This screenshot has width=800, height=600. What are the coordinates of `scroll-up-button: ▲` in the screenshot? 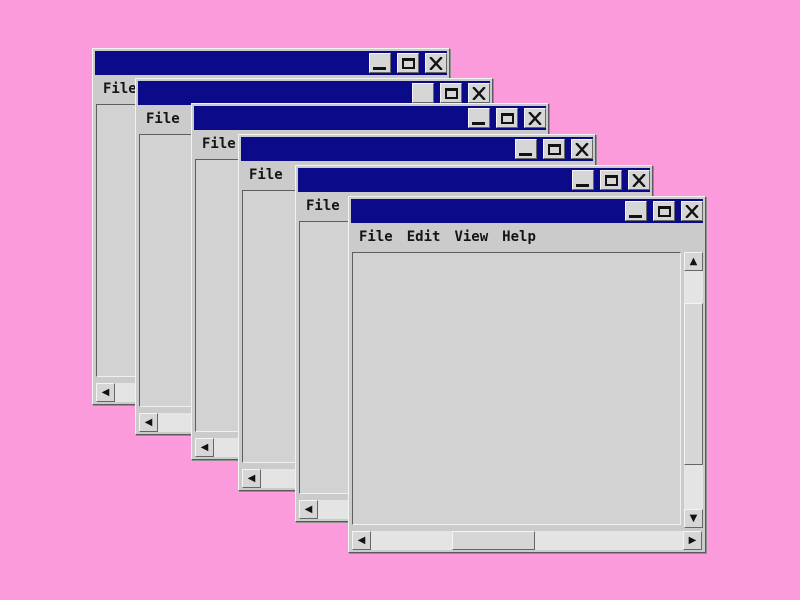 It's located at (693, 261).